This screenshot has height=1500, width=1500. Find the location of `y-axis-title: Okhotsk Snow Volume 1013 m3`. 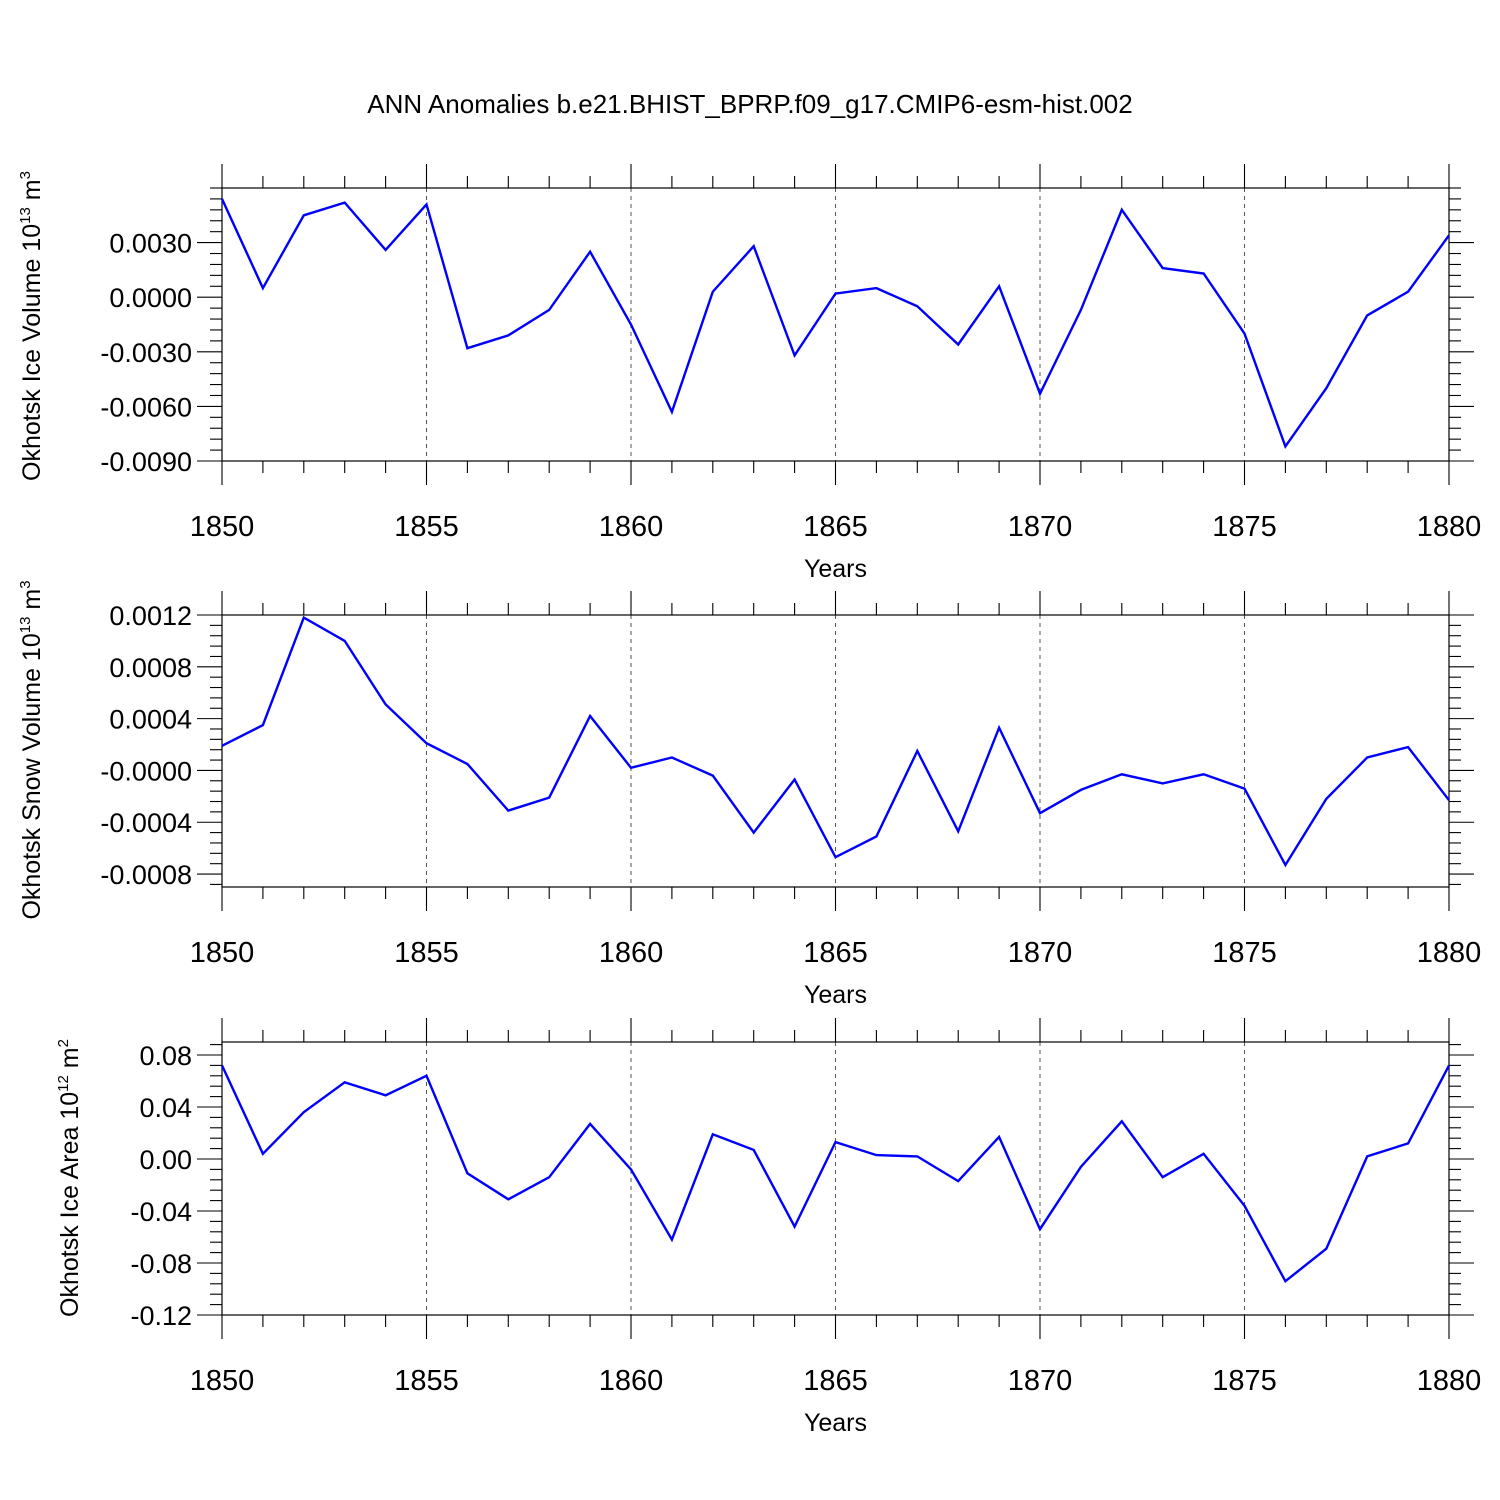

y-axis-title: Okhotsk Snow Volume 1013 m3 is located at coordinates (31, 749).